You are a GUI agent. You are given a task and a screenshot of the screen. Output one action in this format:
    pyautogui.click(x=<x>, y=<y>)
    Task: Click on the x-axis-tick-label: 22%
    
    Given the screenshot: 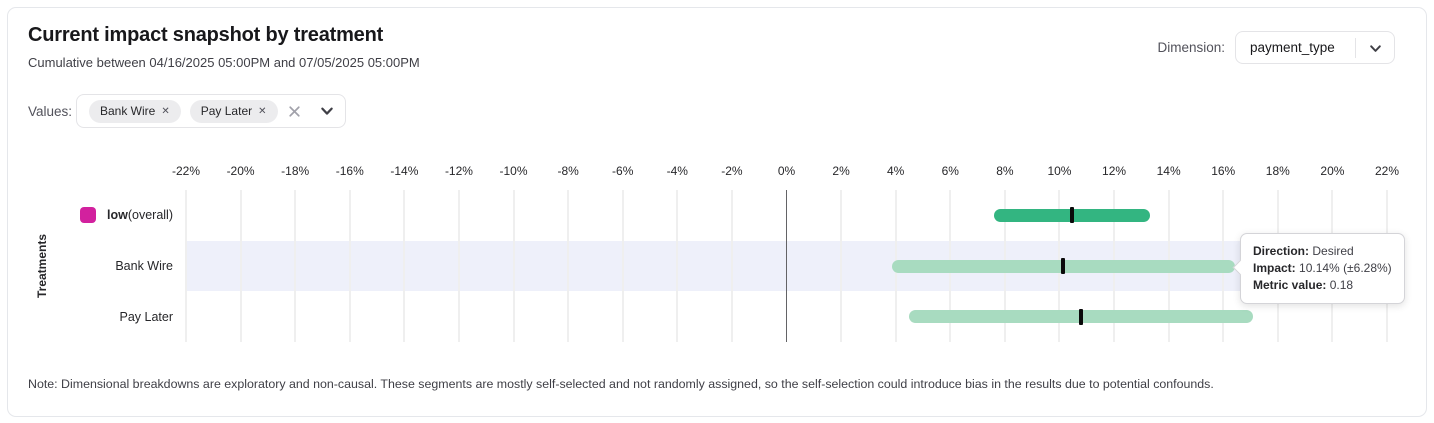 What is the action you would take?
    pyautogui.click(x=1387, y=171)
    